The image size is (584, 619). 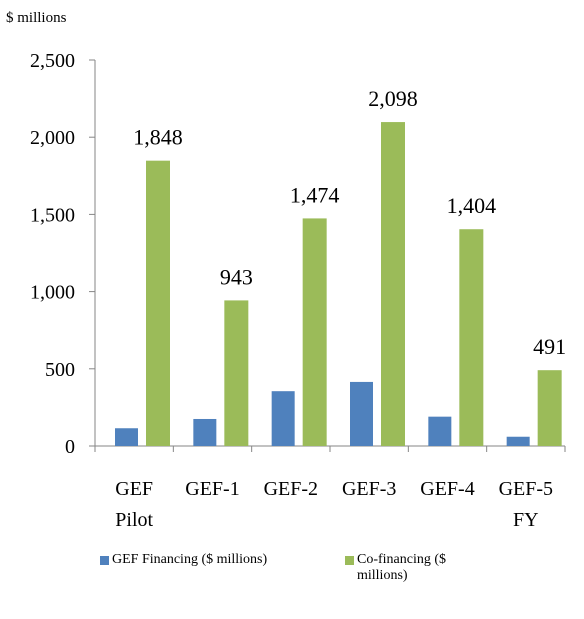 I want to click on y-tick-label: 0, so click(x=70, y=447).